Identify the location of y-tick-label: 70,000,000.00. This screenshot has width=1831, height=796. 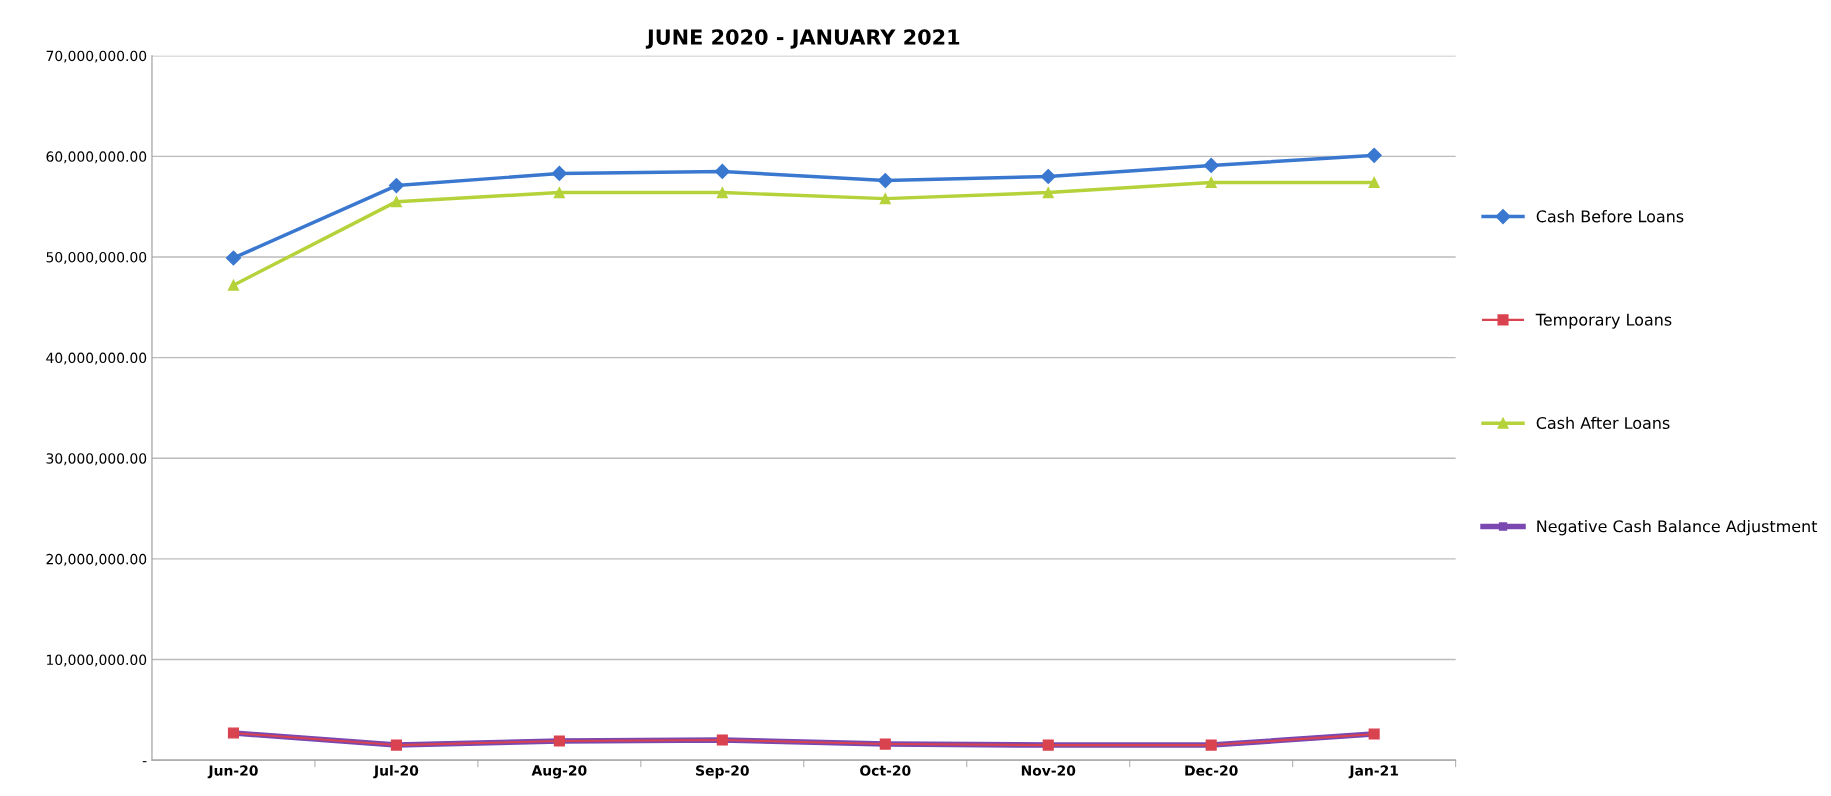
(96, 56).